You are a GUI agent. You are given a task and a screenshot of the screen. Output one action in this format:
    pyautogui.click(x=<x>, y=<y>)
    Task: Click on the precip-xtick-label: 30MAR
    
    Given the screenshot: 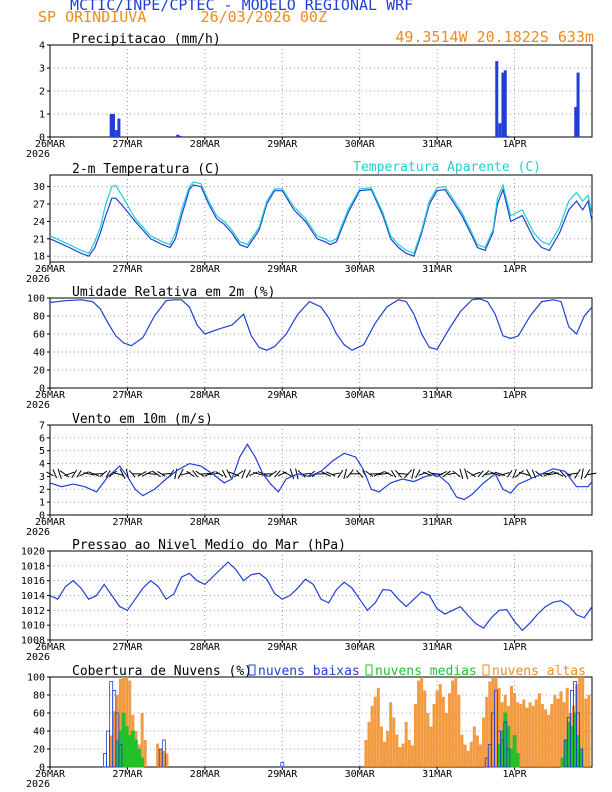 What is the action you would take?
    pyautogui.click(x=360, y=144)
    